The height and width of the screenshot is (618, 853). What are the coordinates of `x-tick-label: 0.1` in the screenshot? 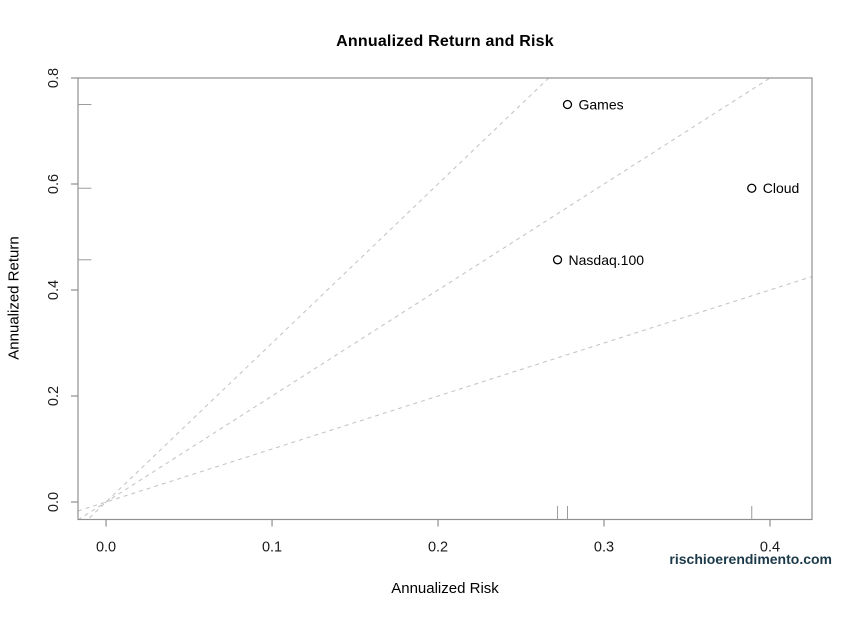 It's located at (272, 548).